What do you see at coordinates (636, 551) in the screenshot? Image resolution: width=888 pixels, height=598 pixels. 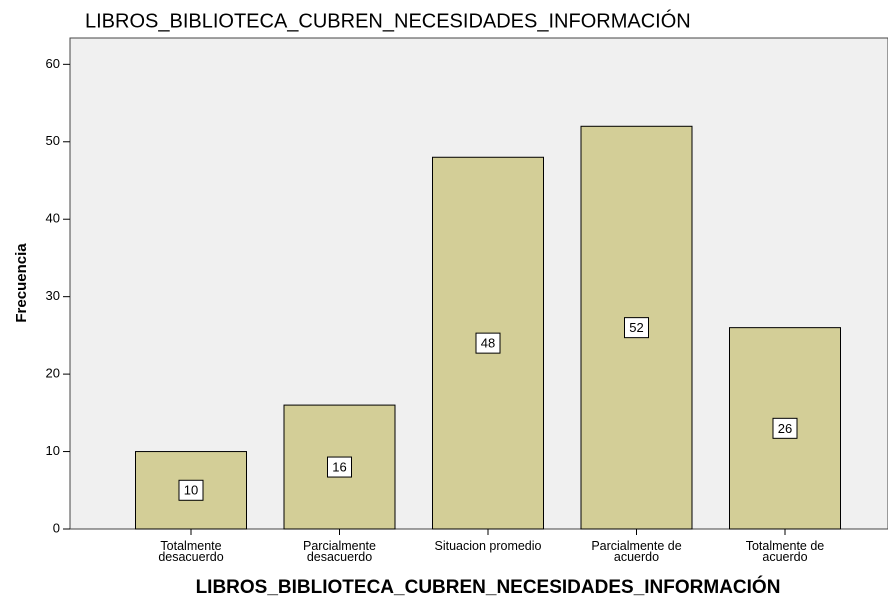 I see `x-tick-label: Parcialmente de acuerdo` at bounding box center [636, 551].